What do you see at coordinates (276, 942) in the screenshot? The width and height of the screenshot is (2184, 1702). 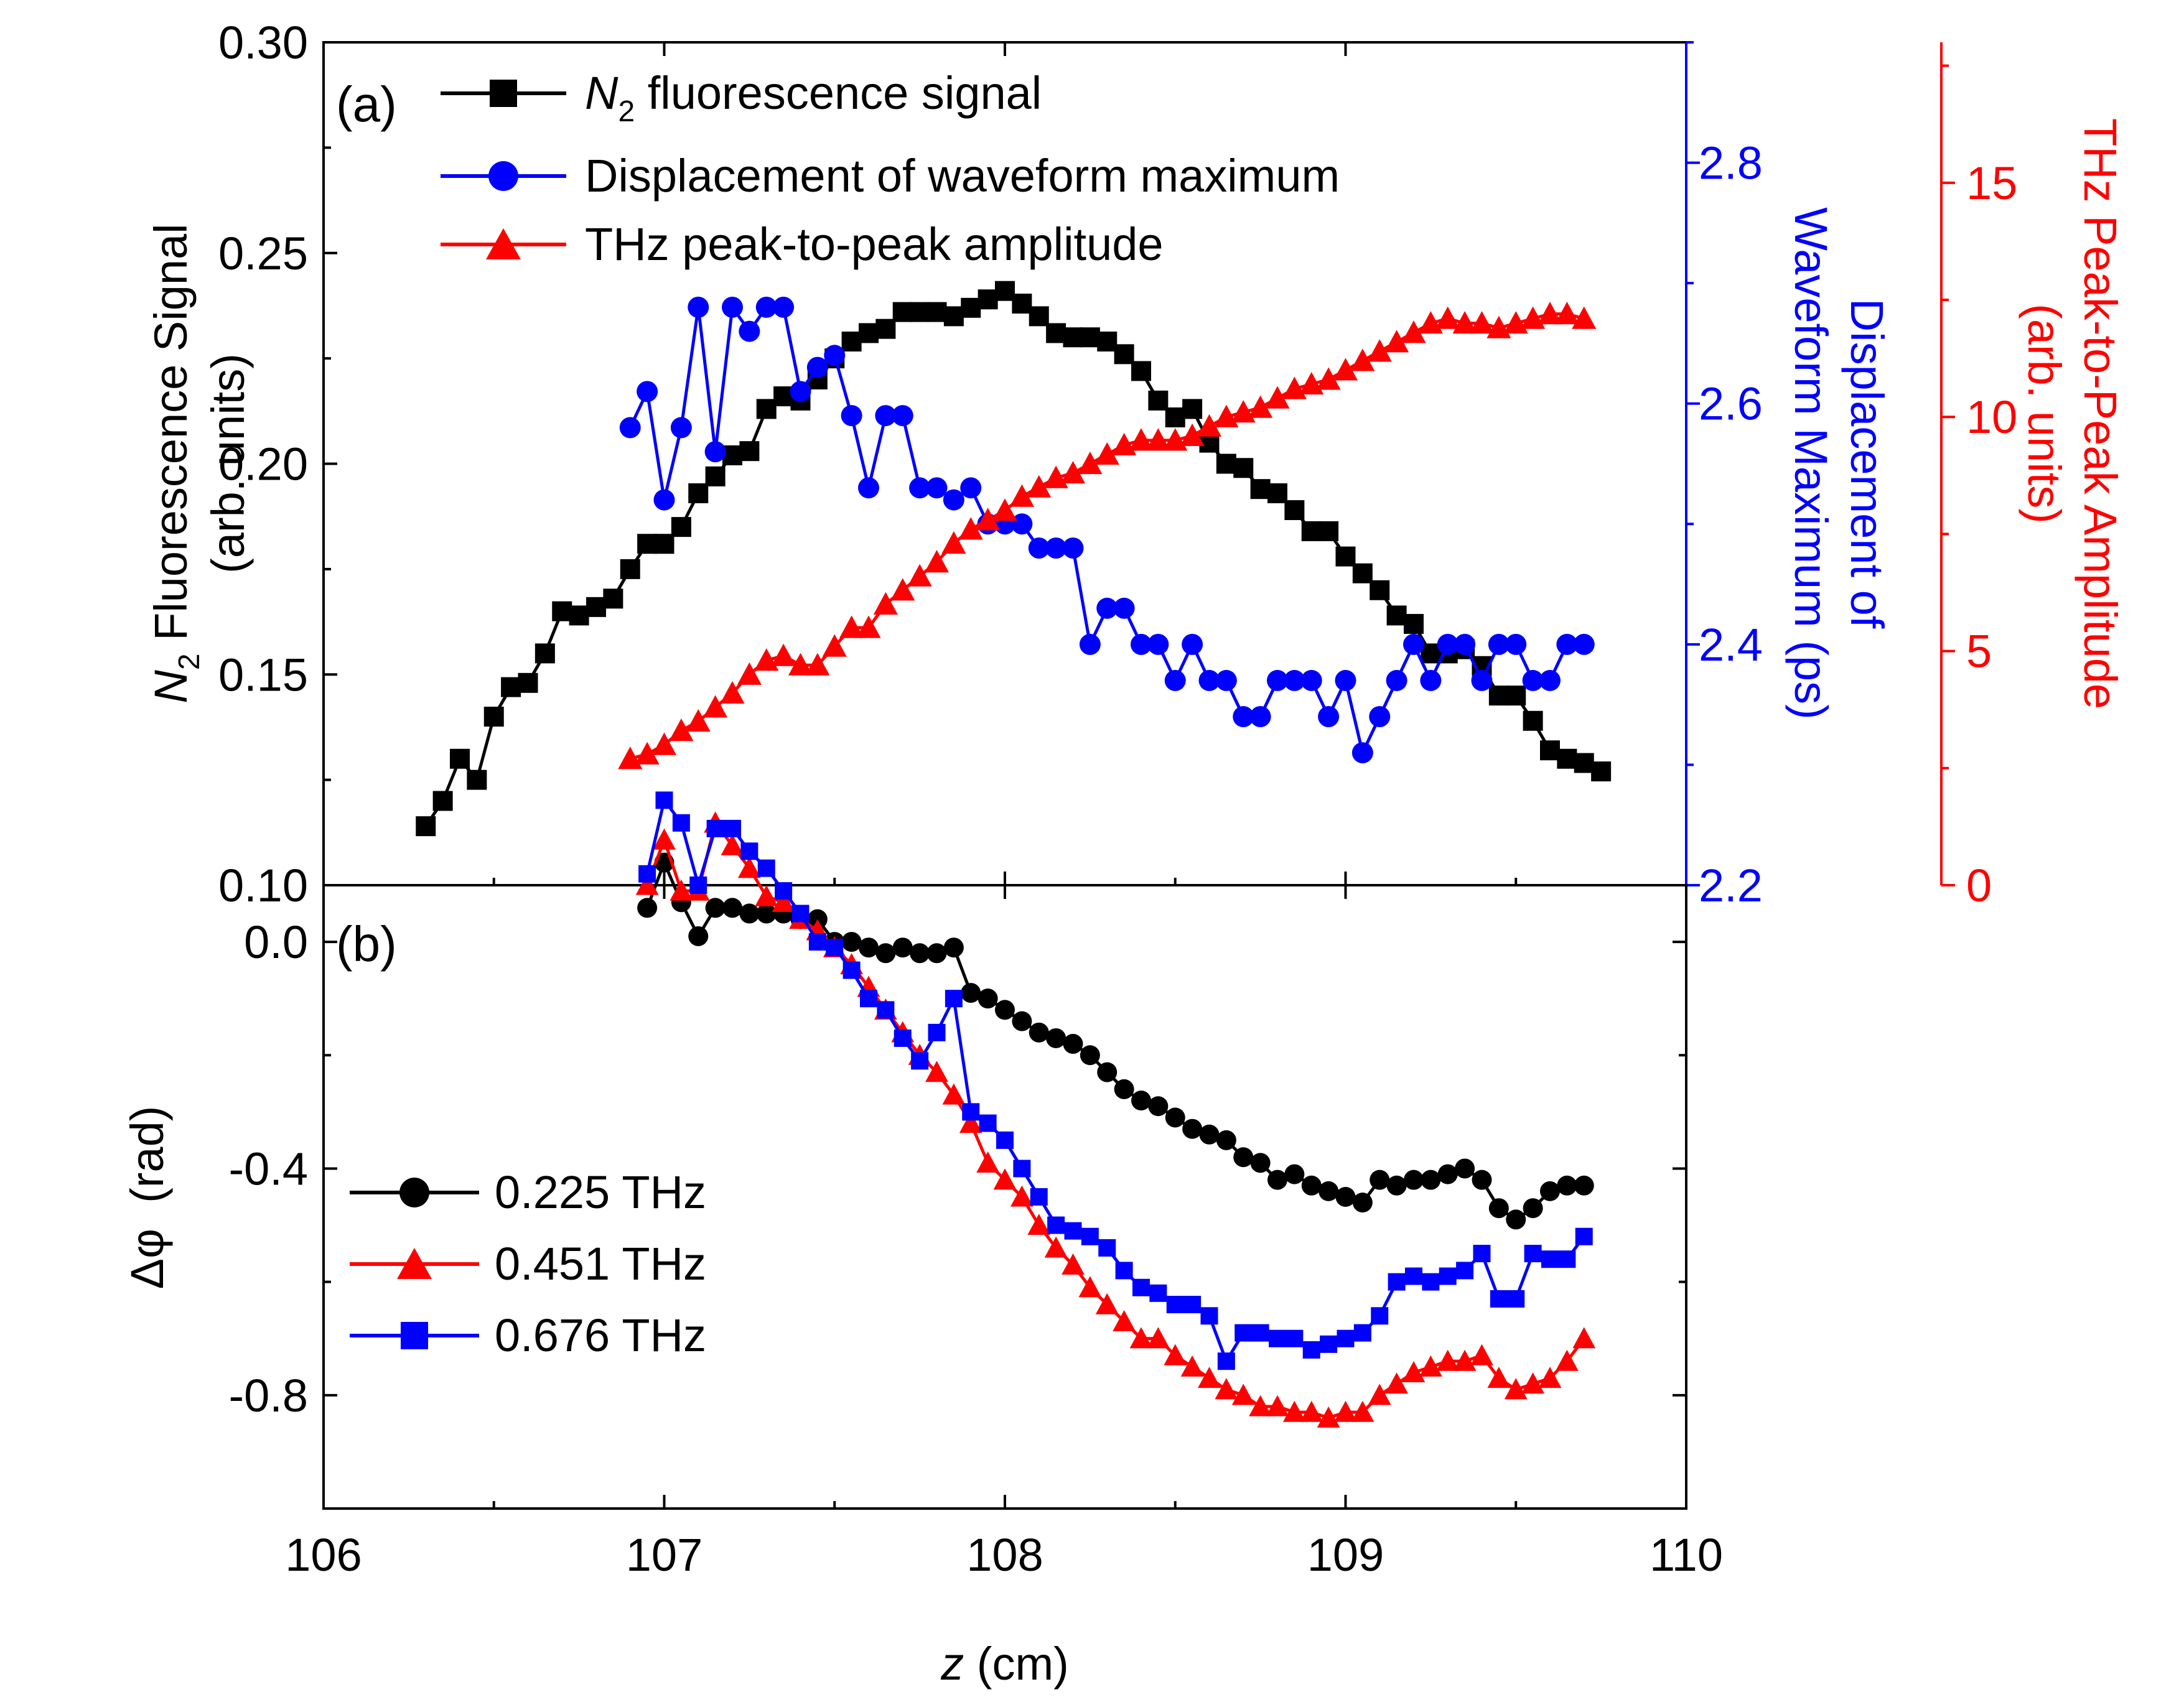 I see `phase-axis-tick-label: 0.0` at bounding box center [276, 942].